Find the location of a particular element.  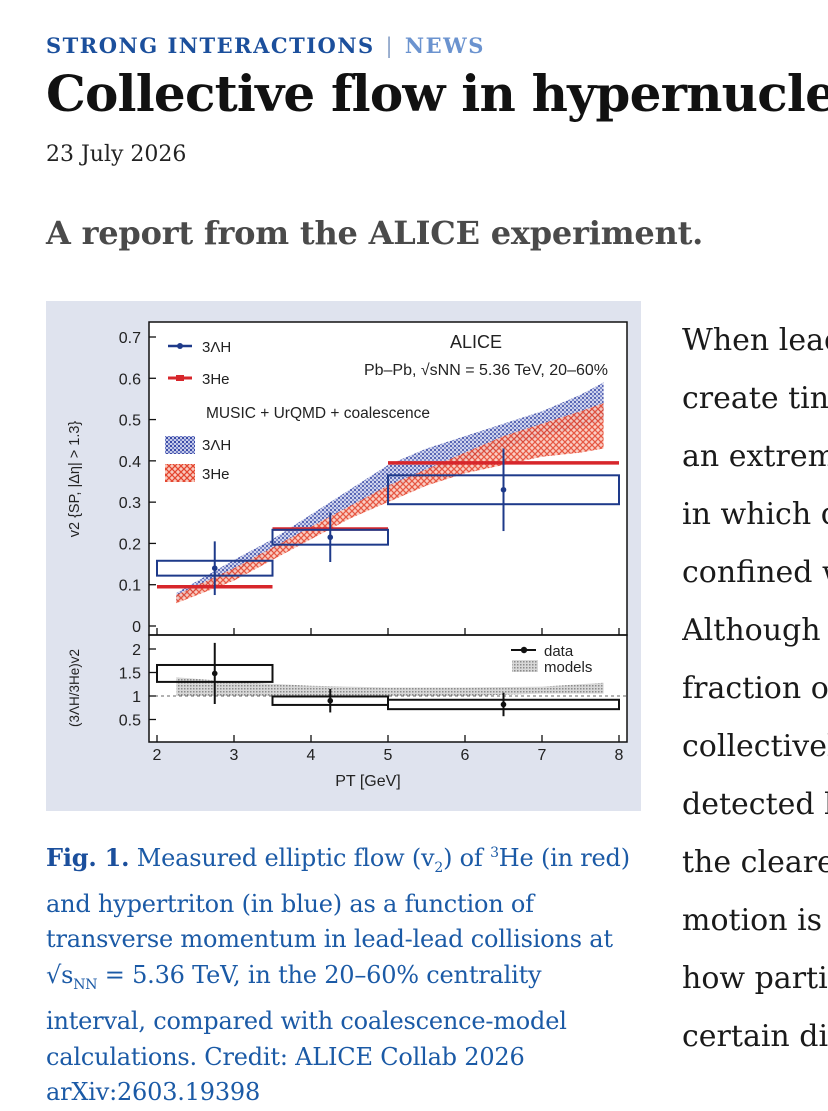

top-y-tick-label: 0 is located at coordinates (136, 627).